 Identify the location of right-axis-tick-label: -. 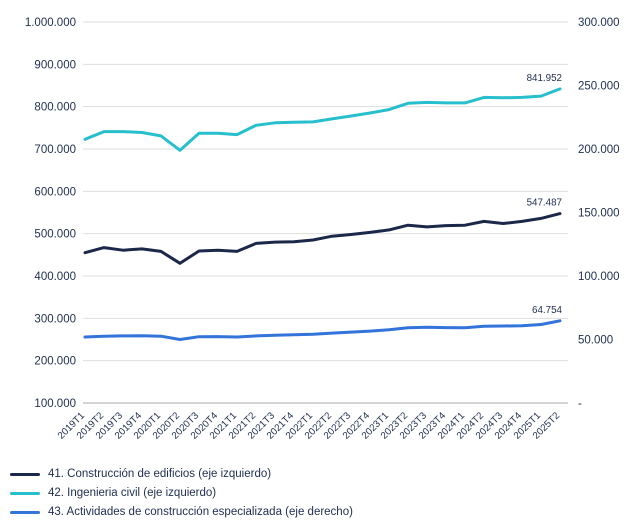
(580, 404).